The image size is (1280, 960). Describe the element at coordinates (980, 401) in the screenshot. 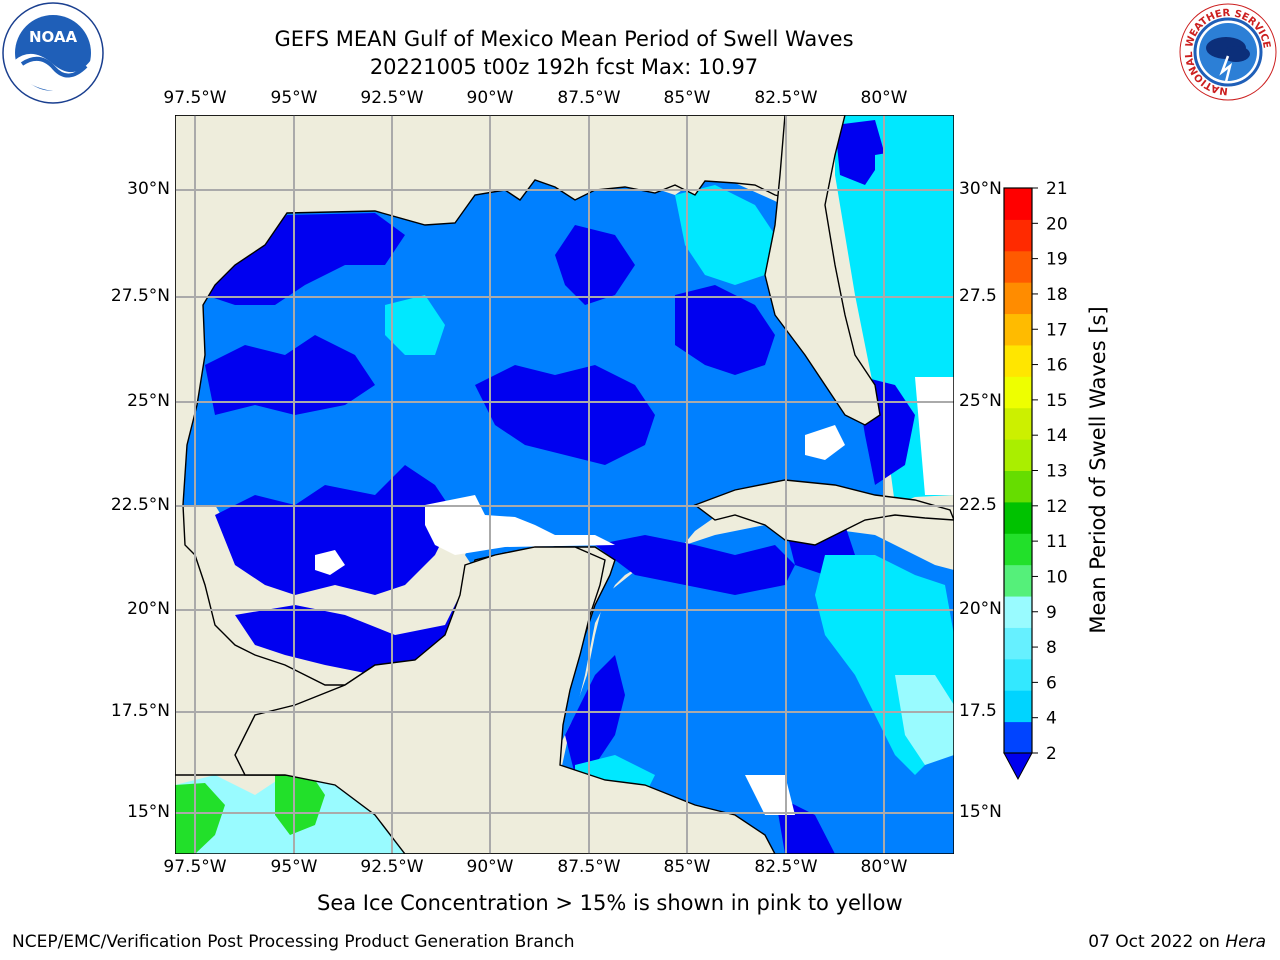

I see `lat-tick-label-right: 25°N` at that location.